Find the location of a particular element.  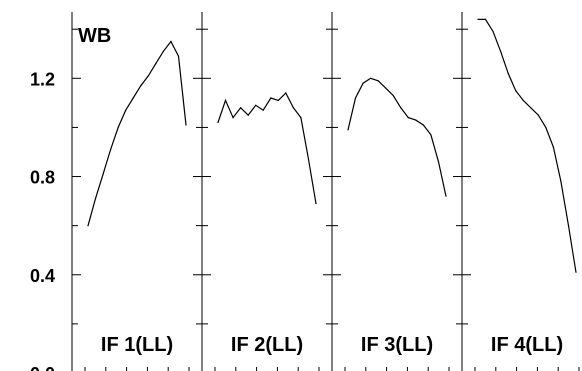

chart-title: WB is located at coordinates (94, 36).